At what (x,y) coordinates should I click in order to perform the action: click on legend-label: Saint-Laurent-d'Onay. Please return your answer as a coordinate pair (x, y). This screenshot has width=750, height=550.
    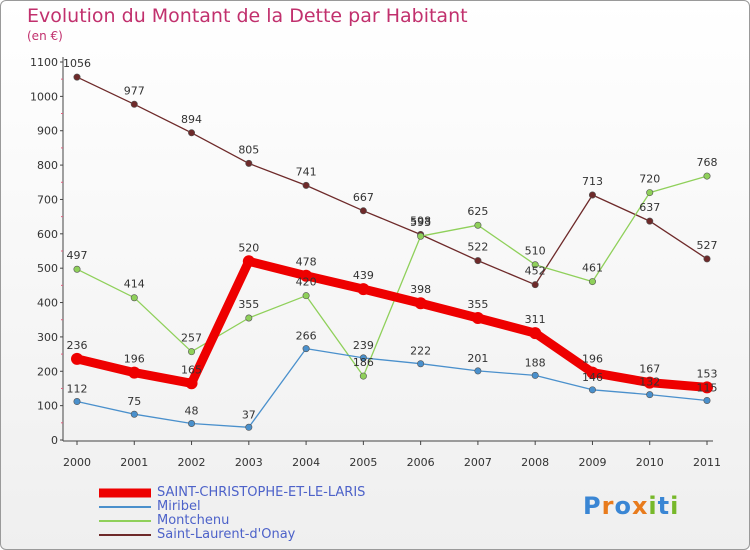
    Looking at the image, I should click on (226, 534).